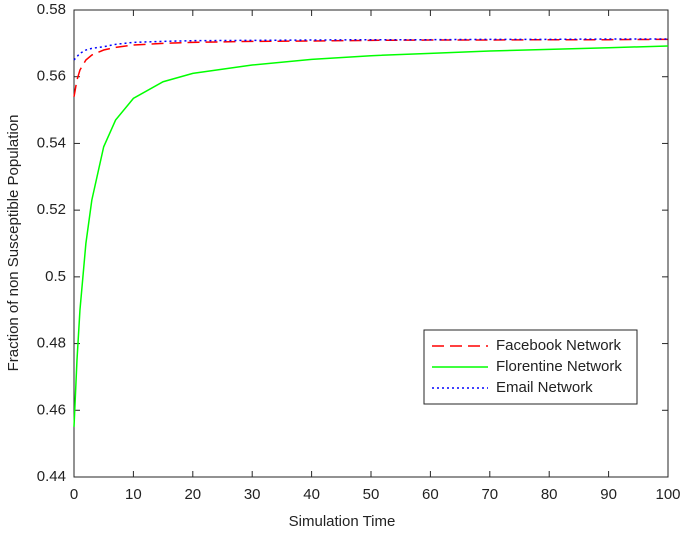  I want to click on x-tick-label: 20, so click(192, 494).